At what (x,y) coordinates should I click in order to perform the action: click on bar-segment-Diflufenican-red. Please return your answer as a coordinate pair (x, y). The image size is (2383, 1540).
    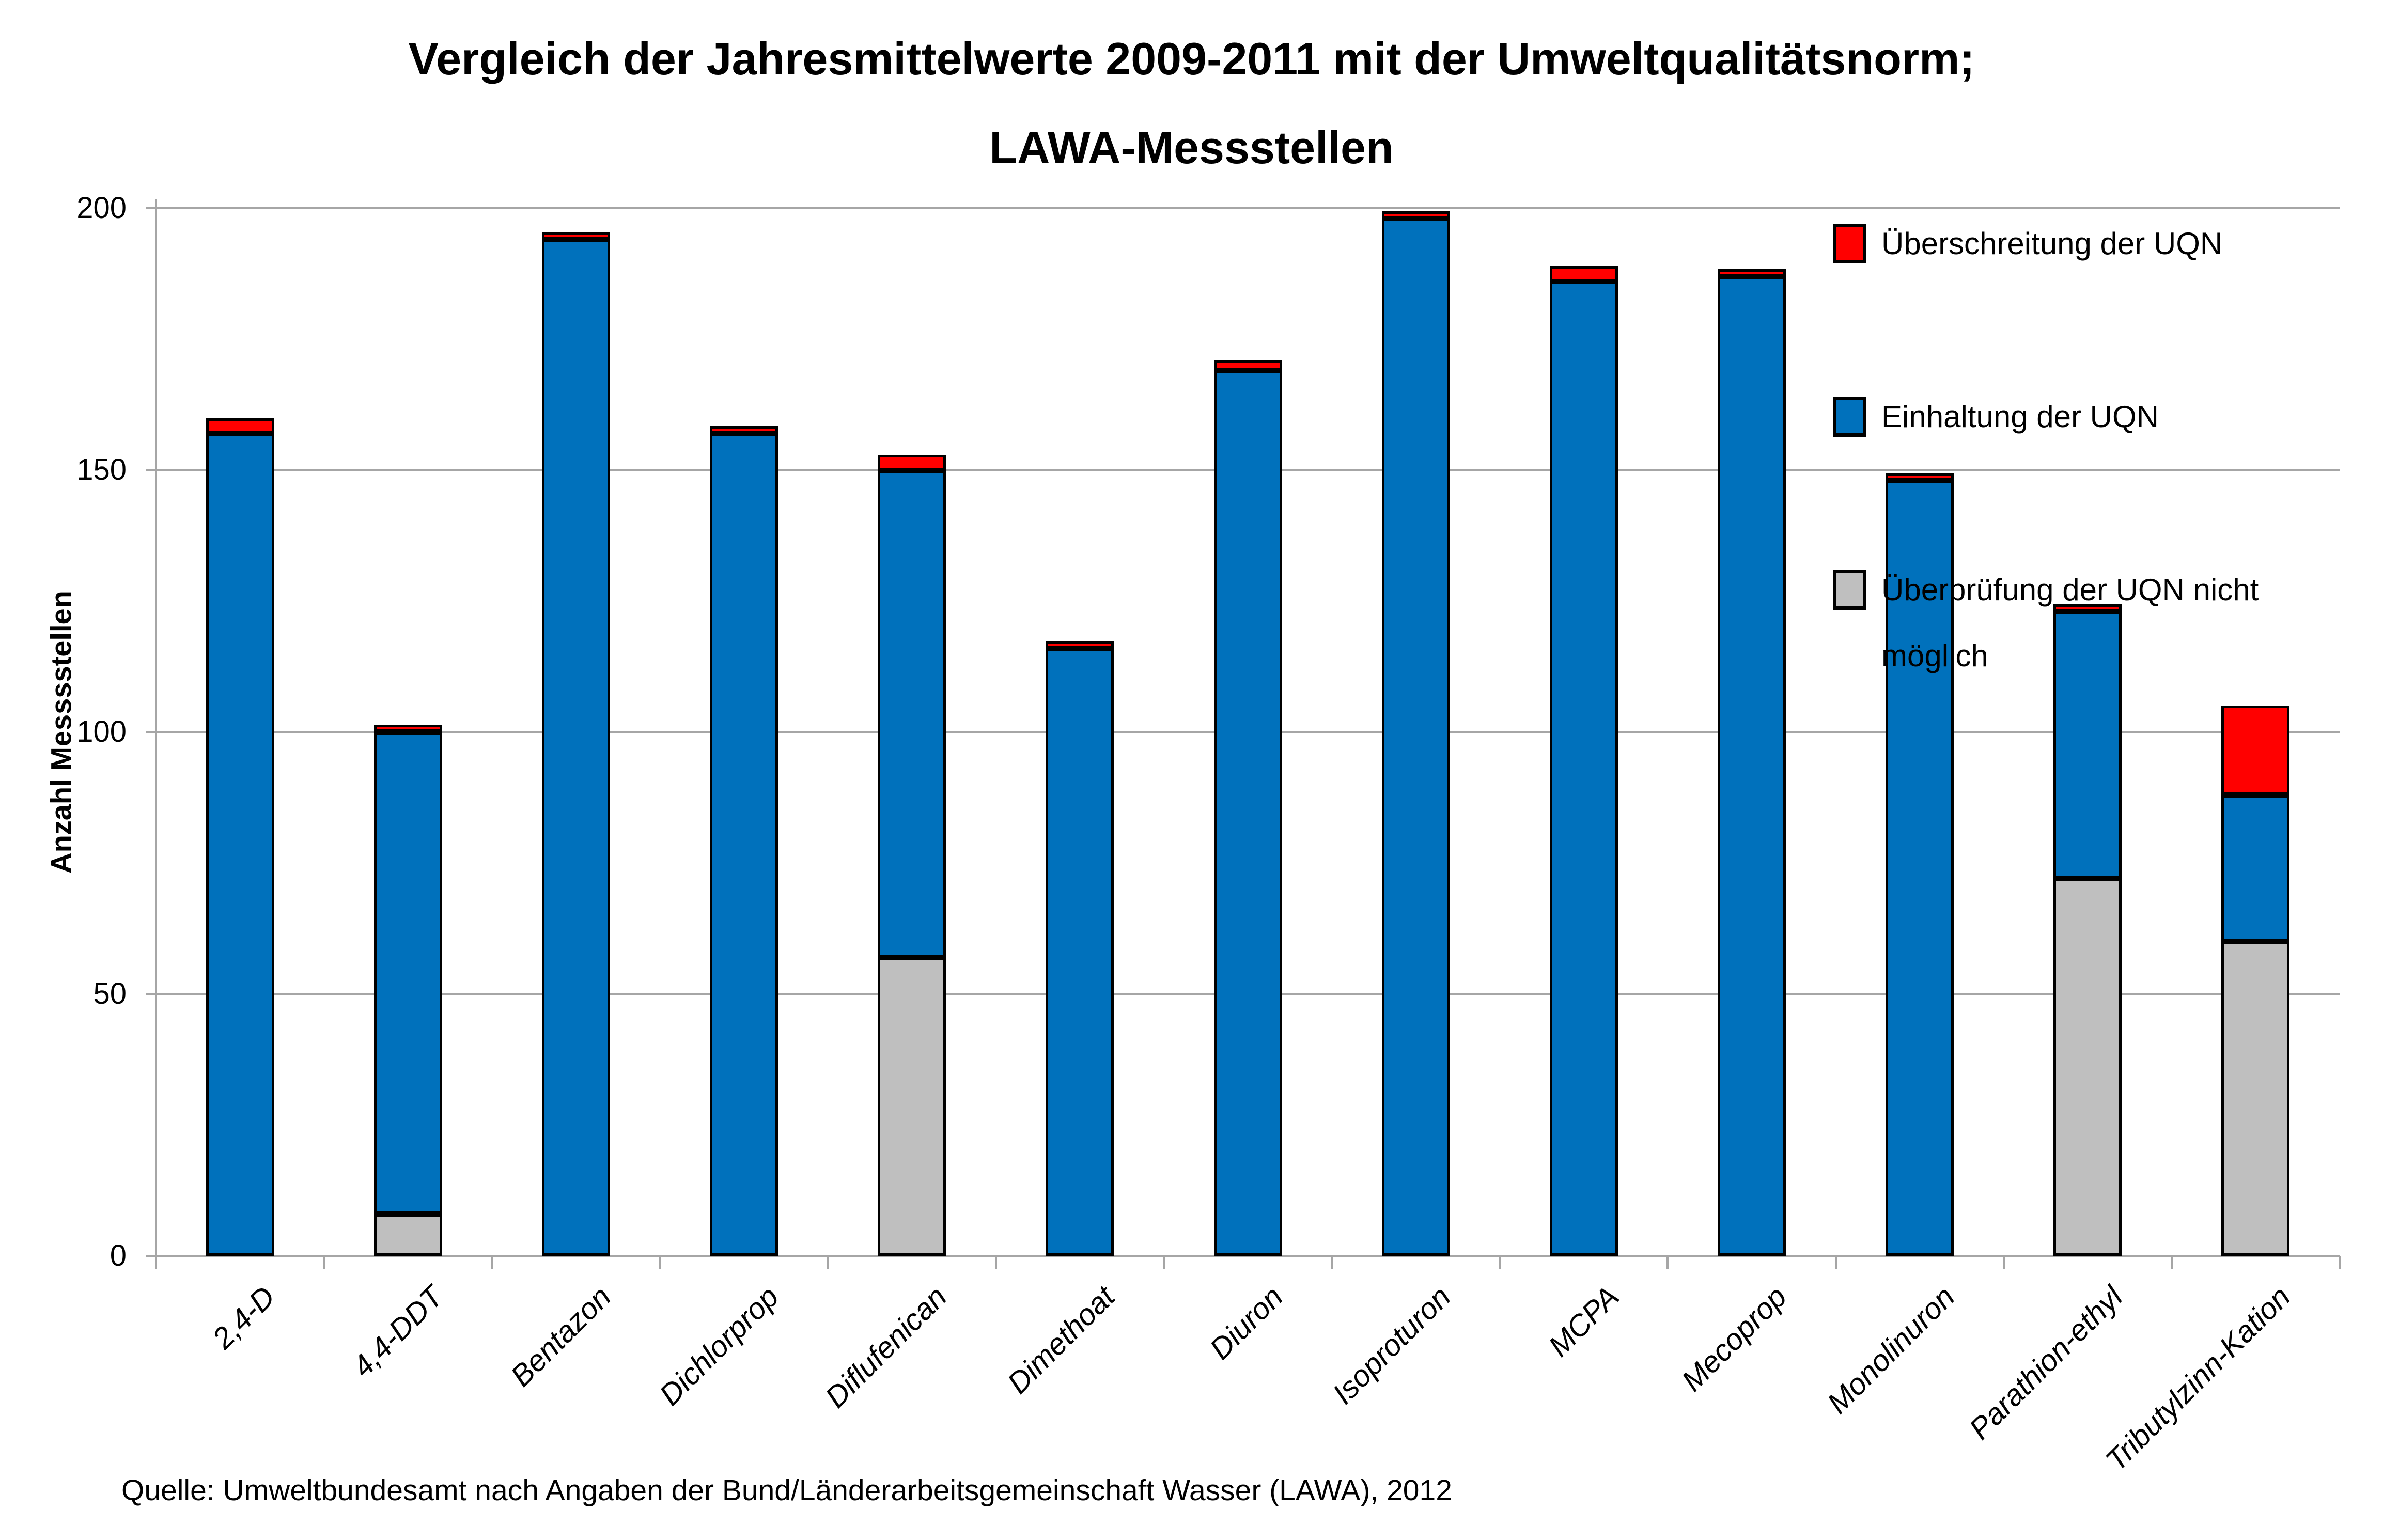
    Looking at the image, I should click on (912, 462).